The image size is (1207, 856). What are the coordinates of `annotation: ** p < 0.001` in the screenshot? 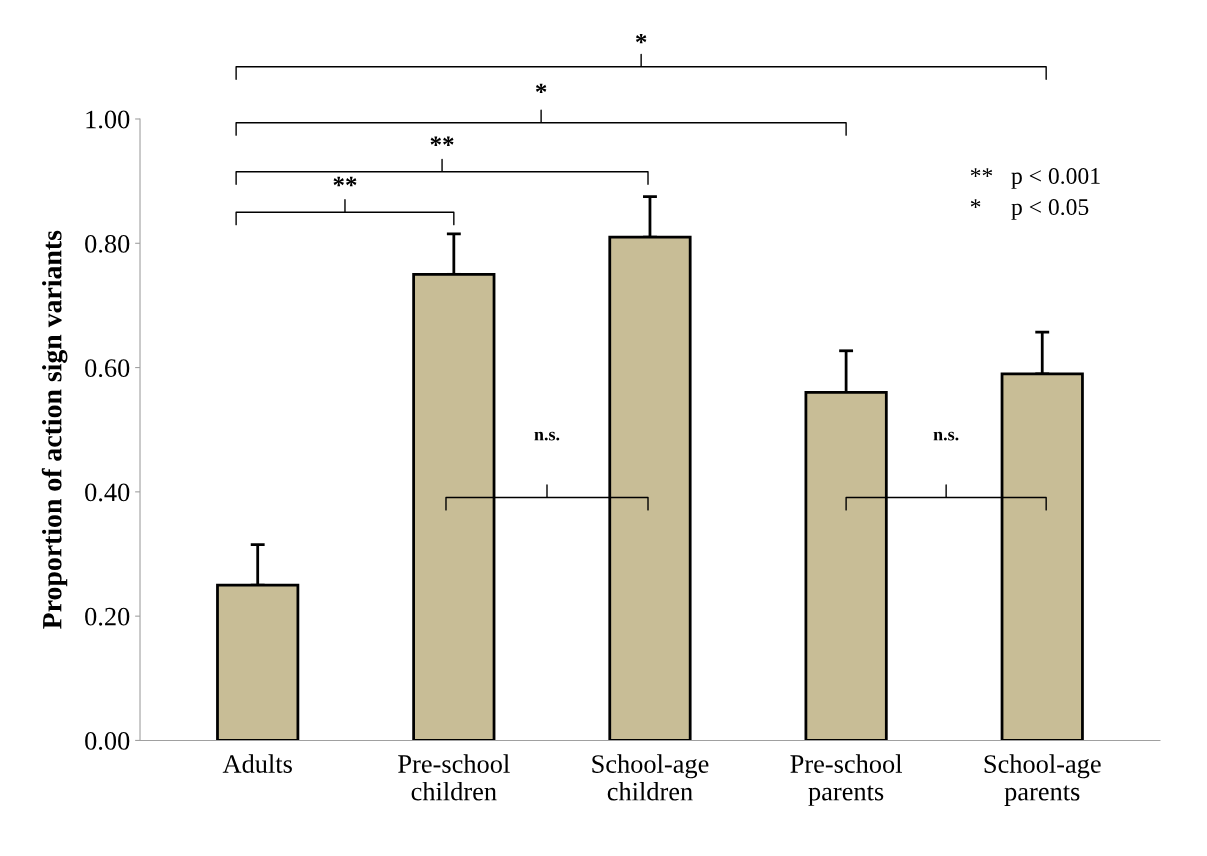 It's located at (1035, 178).